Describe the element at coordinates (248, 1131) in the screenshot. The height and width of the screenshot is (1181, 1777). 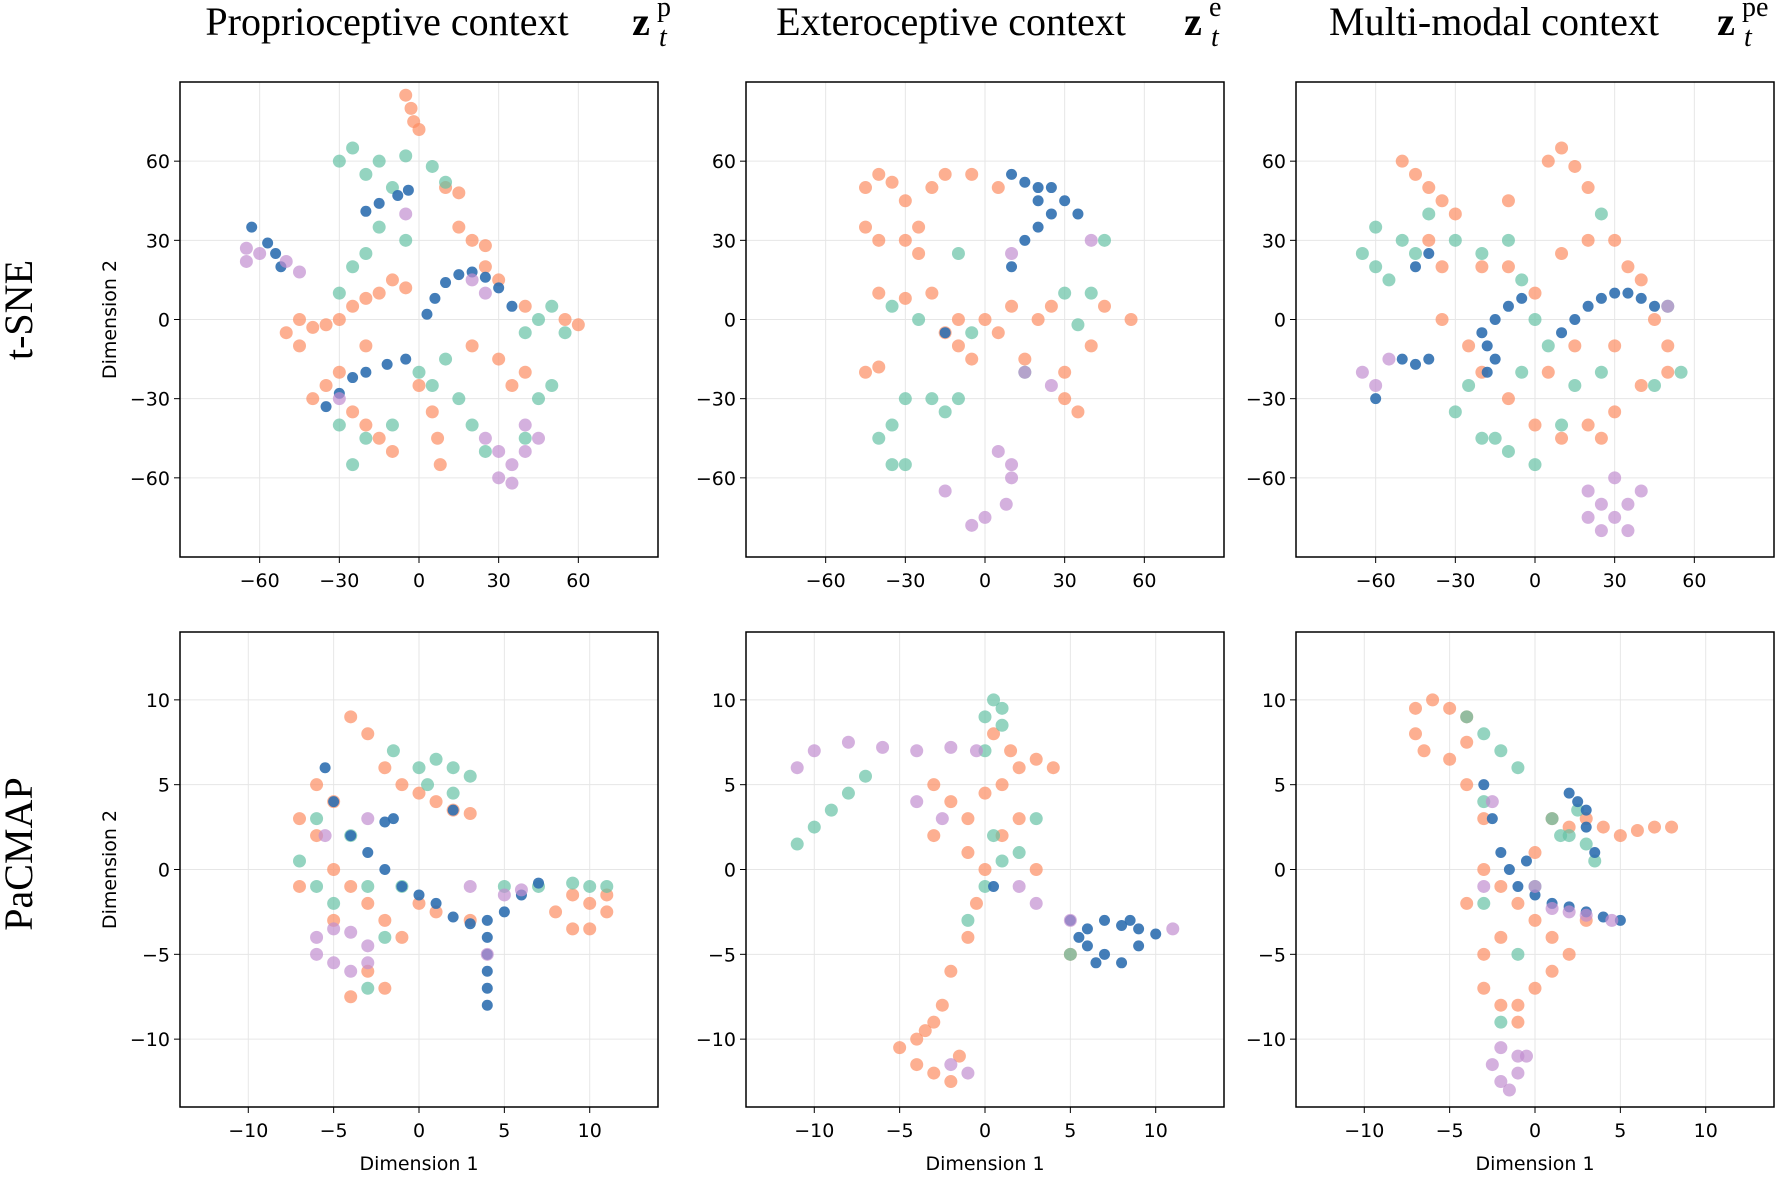
I see `x-tick-label: −10` at that location.